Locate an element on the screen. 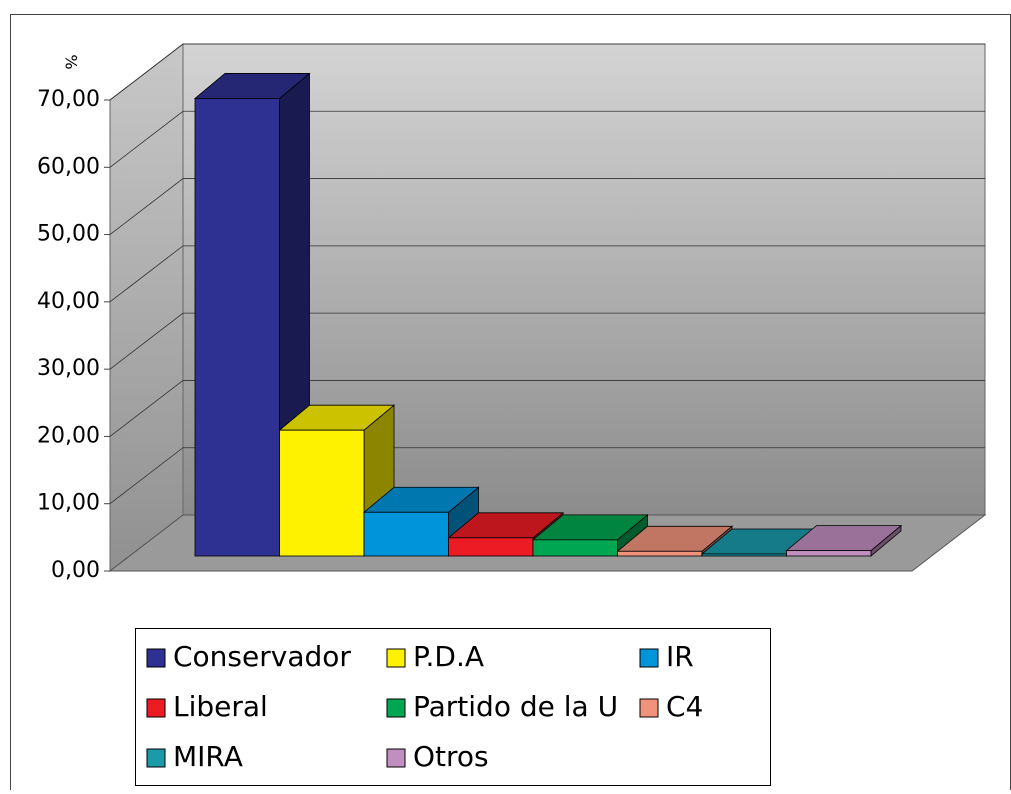 The image size is (1011, 794). legend is located at coordinates (453, 707).